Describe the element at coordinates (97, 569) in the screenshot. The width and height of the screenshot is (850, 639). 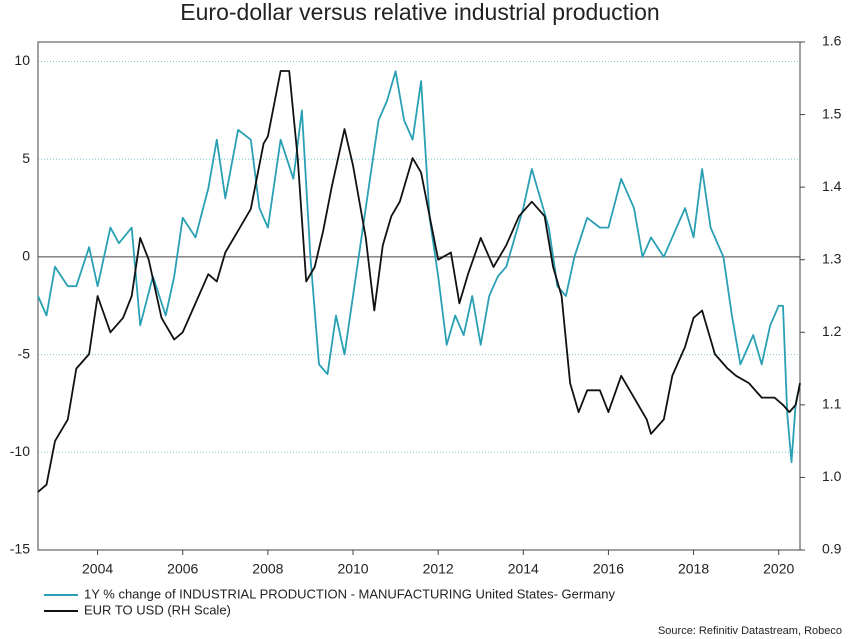
I see `x-tick-label: 2004` at that location.